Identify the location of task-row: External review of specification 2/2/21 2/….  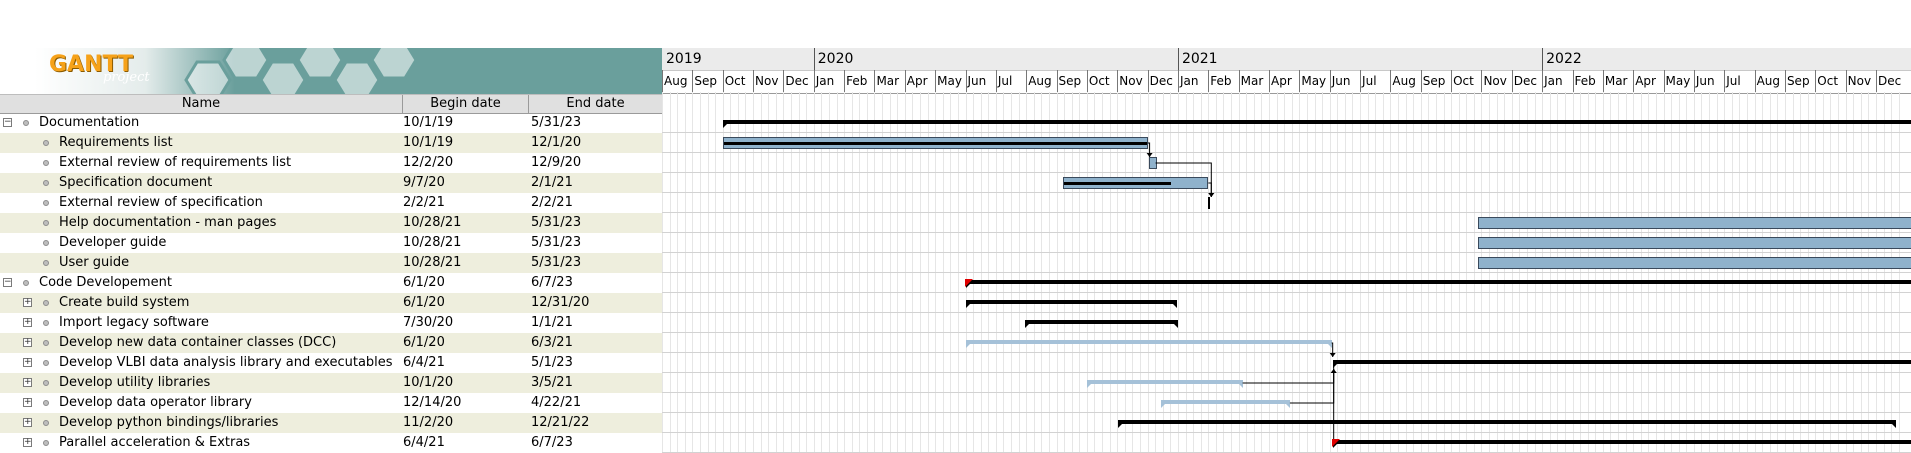
(331, 203).